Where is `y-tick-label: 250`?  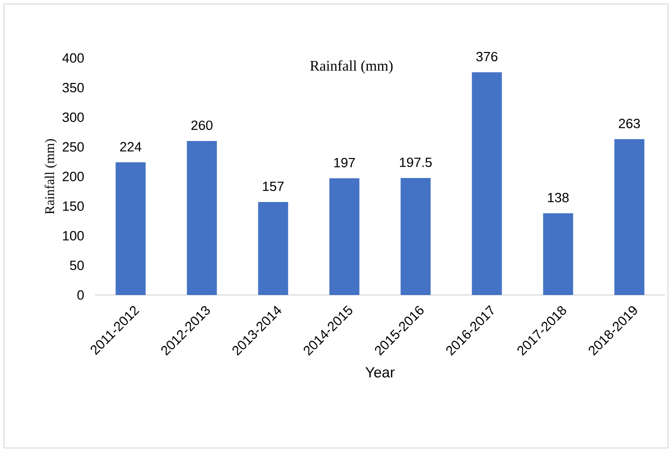
y-tick-label: 250 is located at coordinates (73, 147).